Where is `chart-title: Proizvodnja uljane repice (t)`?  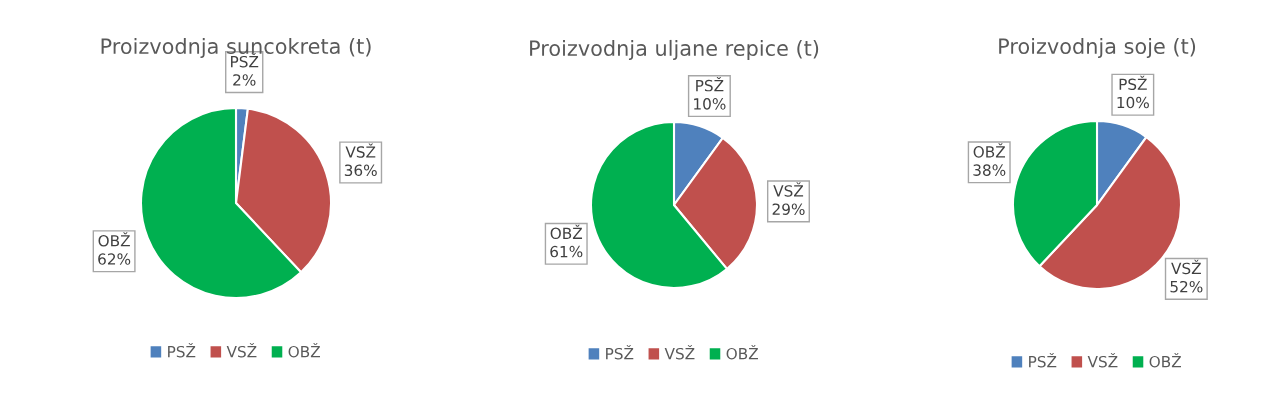
chart-title: Proizvodnja uljane repice (t) is located at coordinates (674, 50).